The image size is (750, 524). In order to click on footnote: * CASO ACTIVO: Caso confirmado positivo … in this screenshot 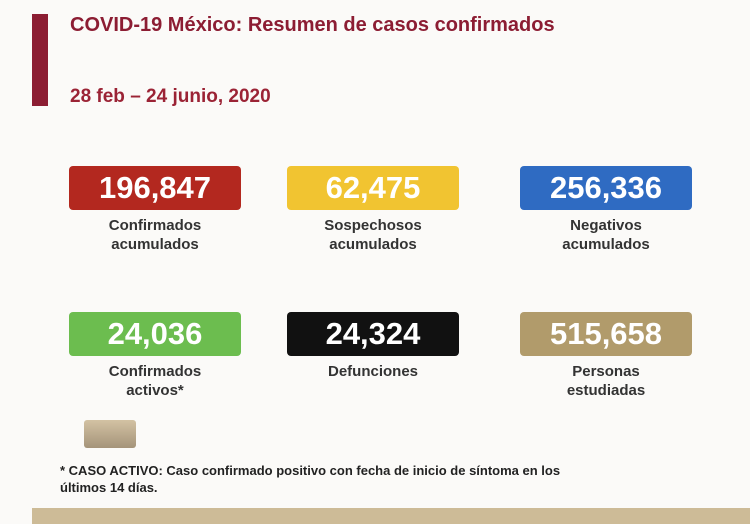, I will do `click(310, 479)`.